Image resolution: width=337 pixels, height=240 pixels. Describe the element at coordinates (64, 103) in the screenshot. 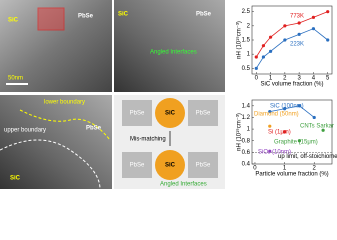

I see `label: lower boundary` at that location.